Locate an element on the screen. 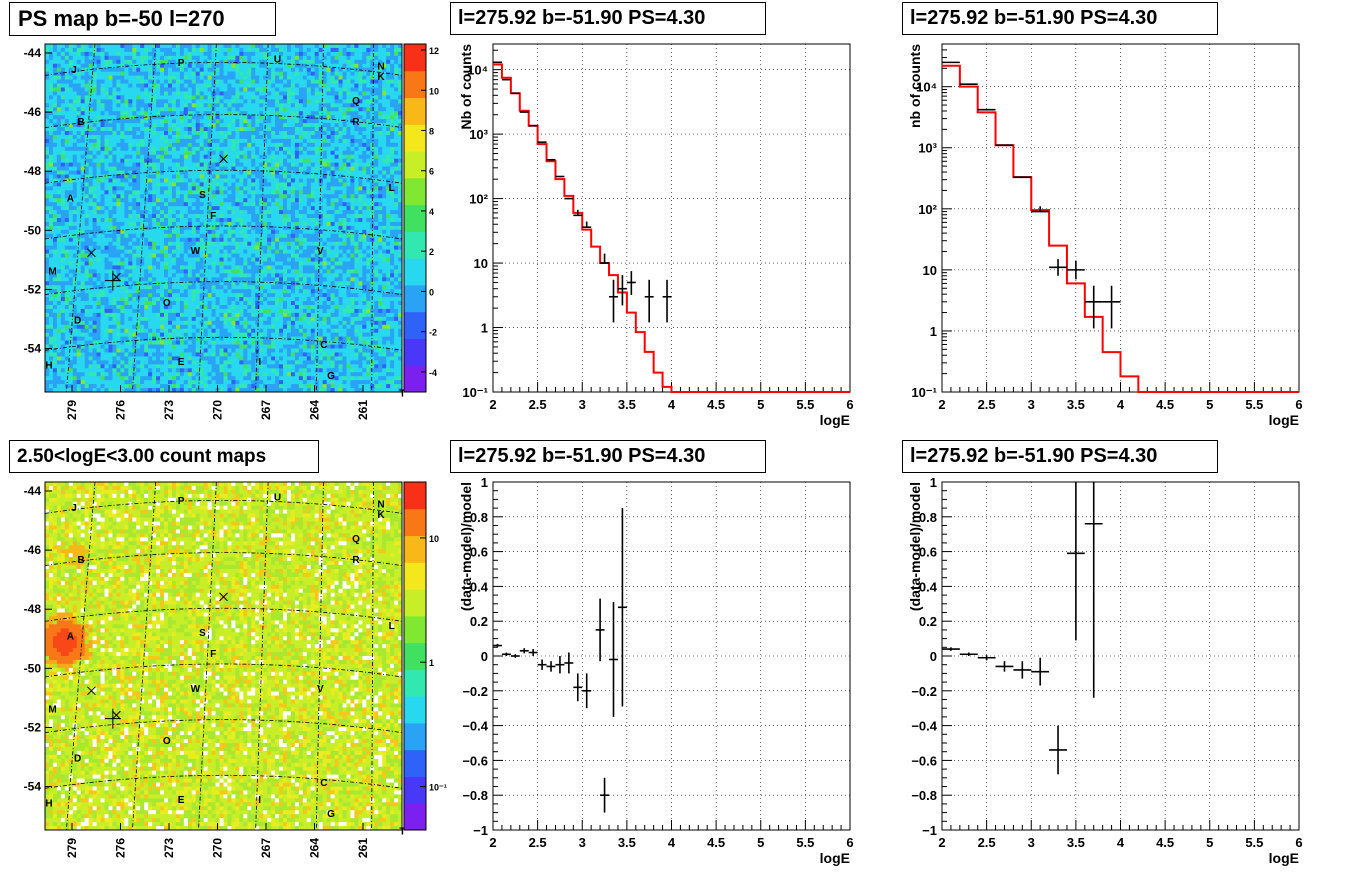 The image size is (1348, 881). source-label-p: P is located at coordinates (181, 63).